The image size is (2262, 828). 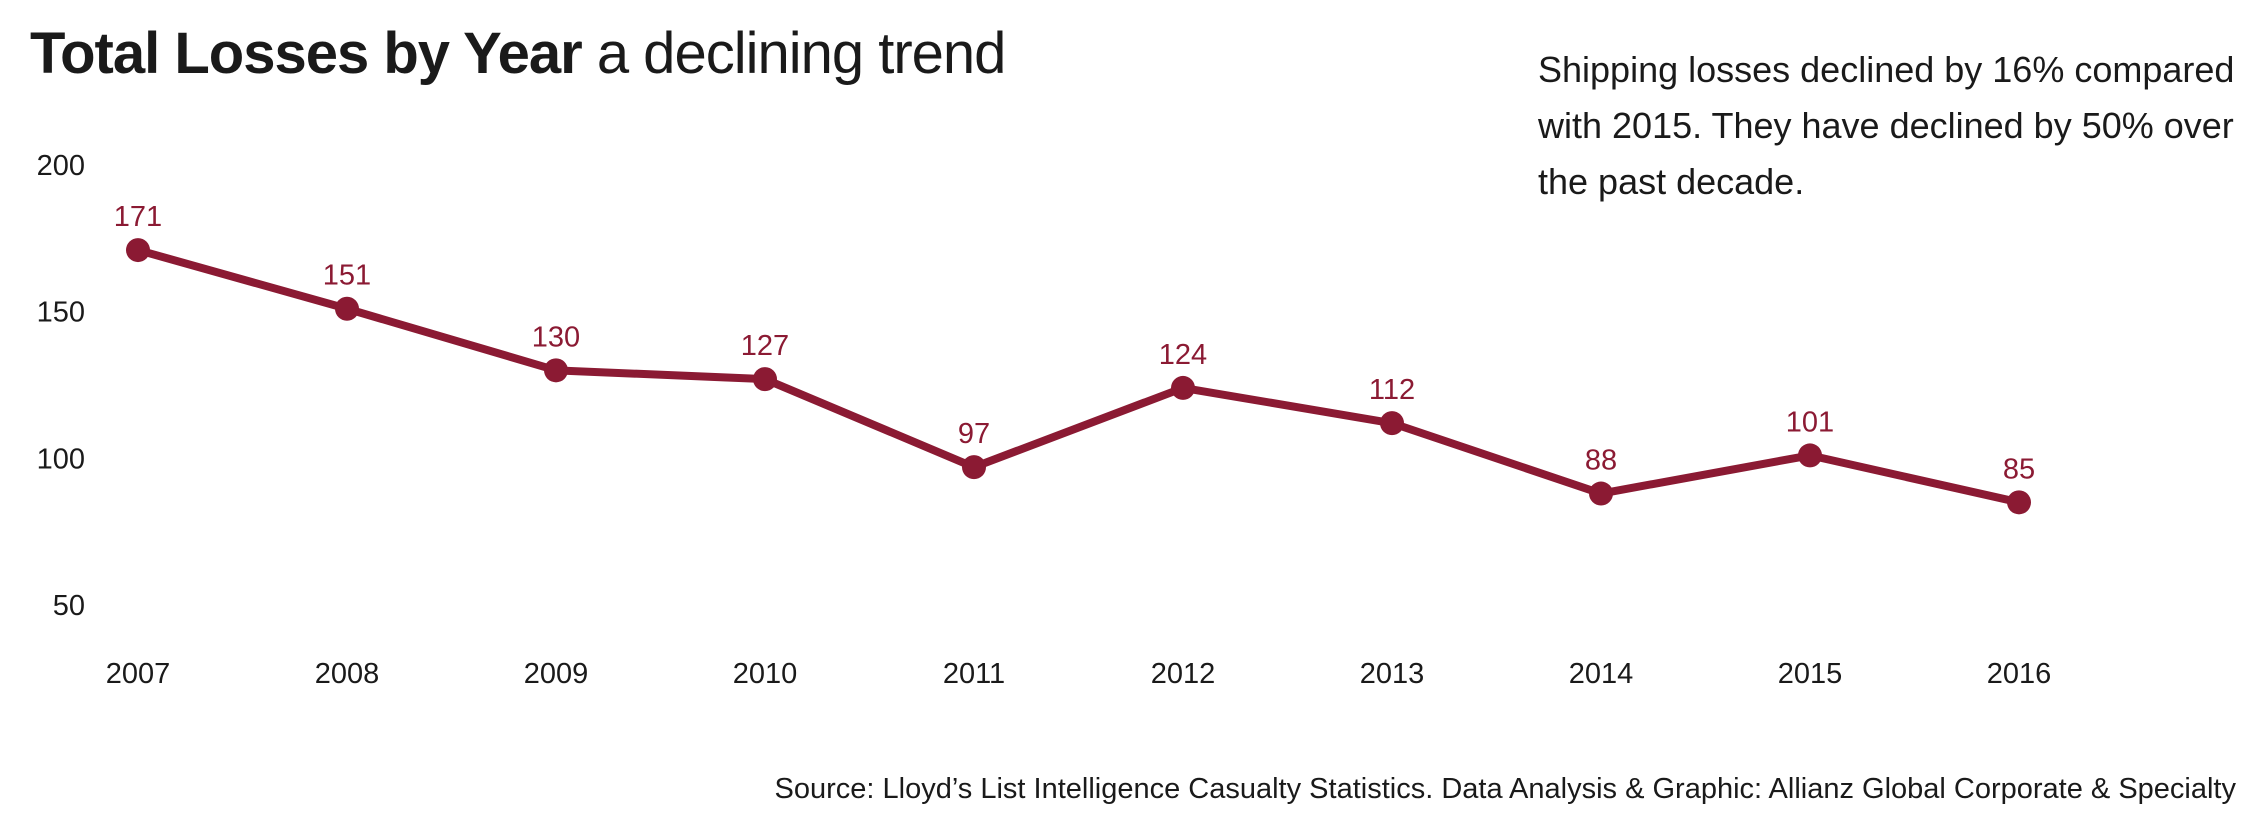 I want to click on x-tick-label: 2010, so click(x=765, y=674).